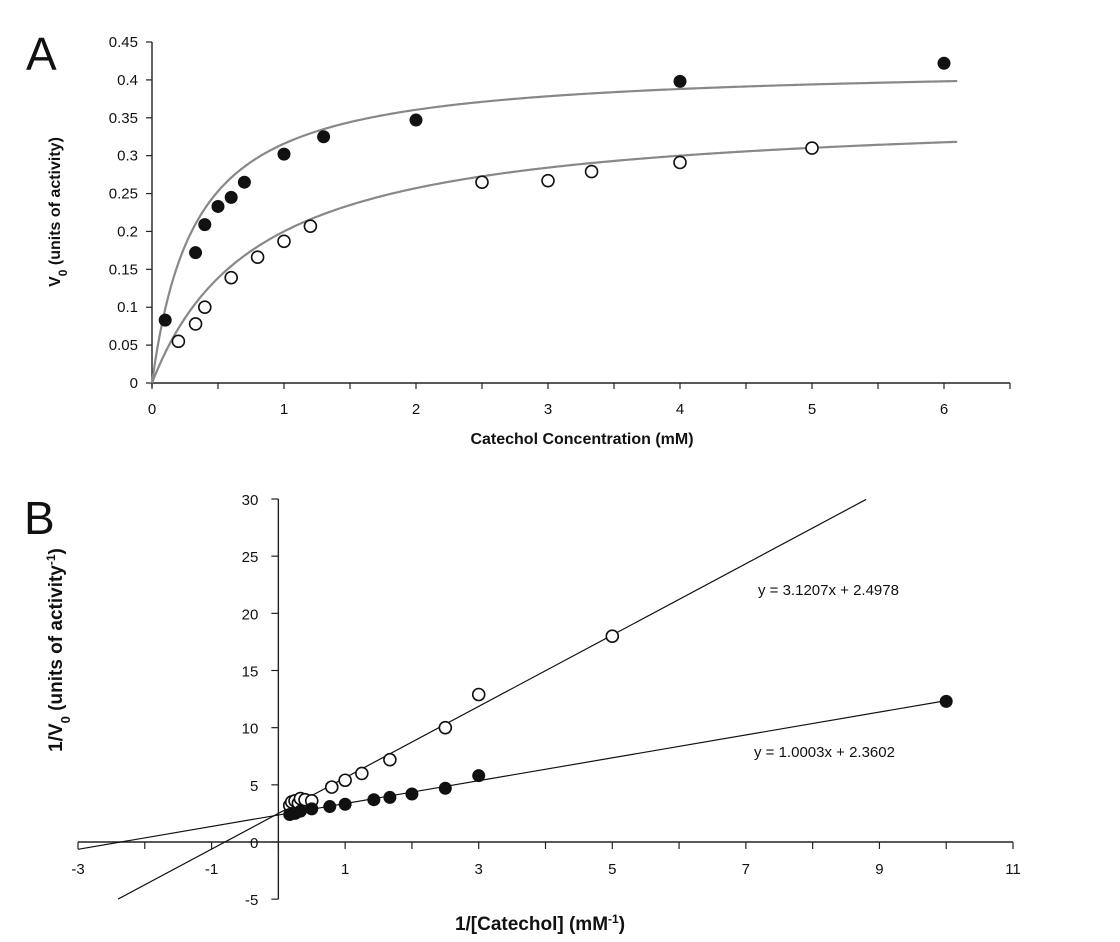 The image size is (1120, 942). What do you see at coordinates (127, 231) in the screenshot?
I see `panel-a-y-tick-label: 0.2` at bounding box center [127, 231].